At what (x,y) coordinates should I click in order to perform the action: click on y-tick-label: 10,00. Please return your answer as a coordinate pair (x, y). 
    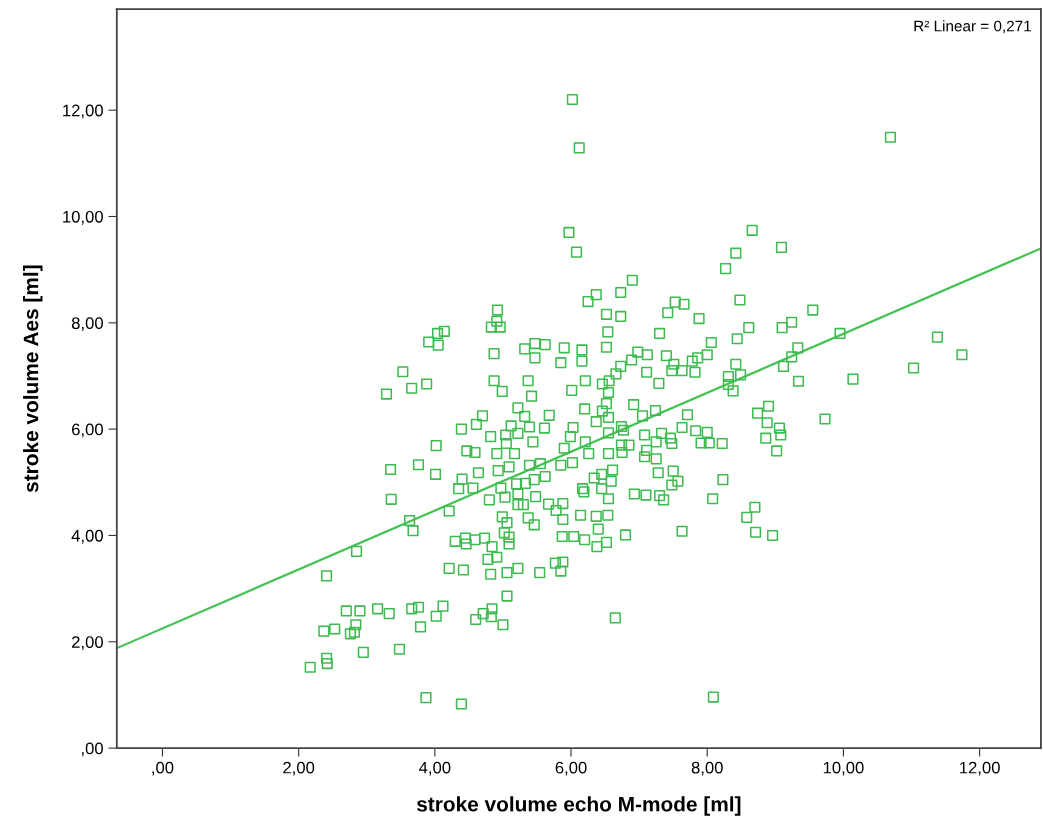
    Looking at the image, I should click on (83, 217).